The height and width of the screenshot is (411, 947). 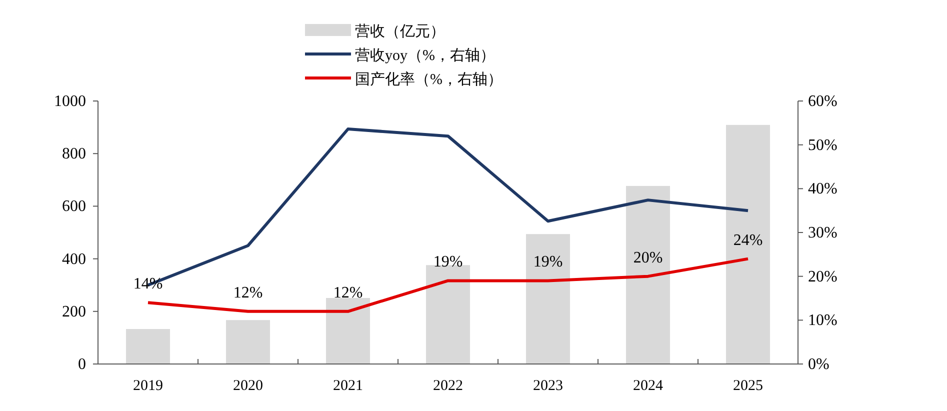 I want to click on legend-label: 营收yoy（%，右轴）, so click(x=425, y=55).